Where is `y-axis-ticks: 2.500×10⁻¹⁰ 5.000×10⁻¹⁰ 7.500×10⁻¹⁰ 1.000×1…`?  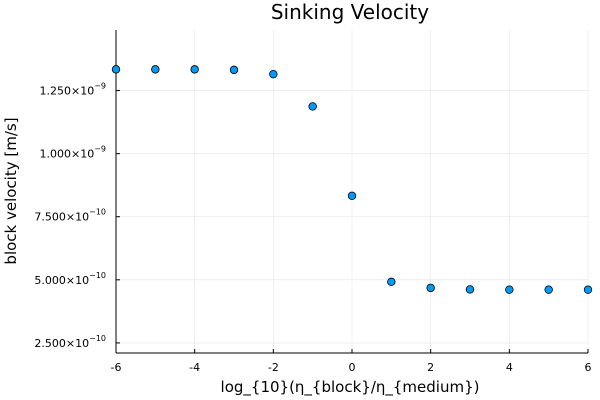 y-axis-ticks: 2.500×10⁻¹⁰ 5.000×10⁻¹⁰ 7.500×10⁻¹⁰ 1.000×1… is located at coordinates (77, 216).